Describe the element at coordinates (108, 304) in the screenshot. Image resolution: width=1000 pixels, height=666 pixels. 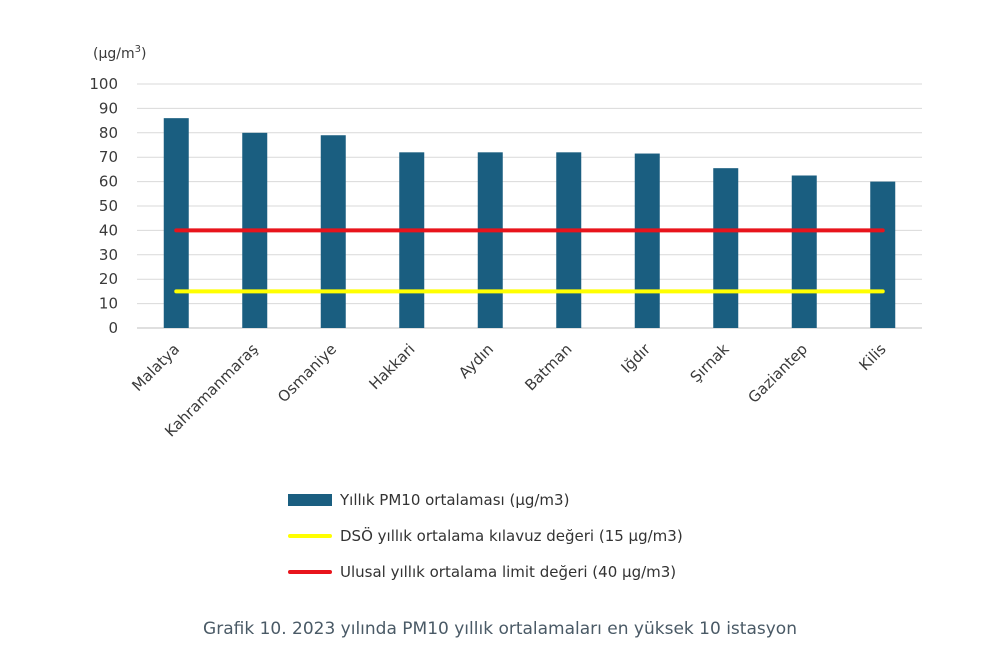
I see `y-tick-label-10: 10` at that location.